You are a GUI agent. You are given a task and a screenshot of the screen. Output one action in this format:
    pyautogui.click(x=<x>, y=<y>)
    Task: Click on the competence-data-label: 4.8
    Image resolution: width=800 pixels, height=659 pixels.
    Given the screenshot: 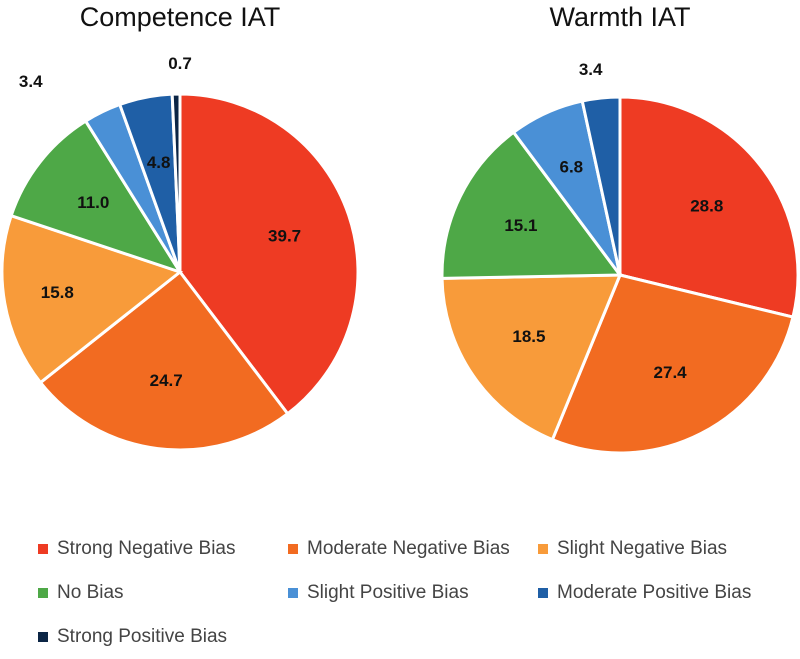 What is the action you would take?
    pyautogui.click(x=159, y=162)
    